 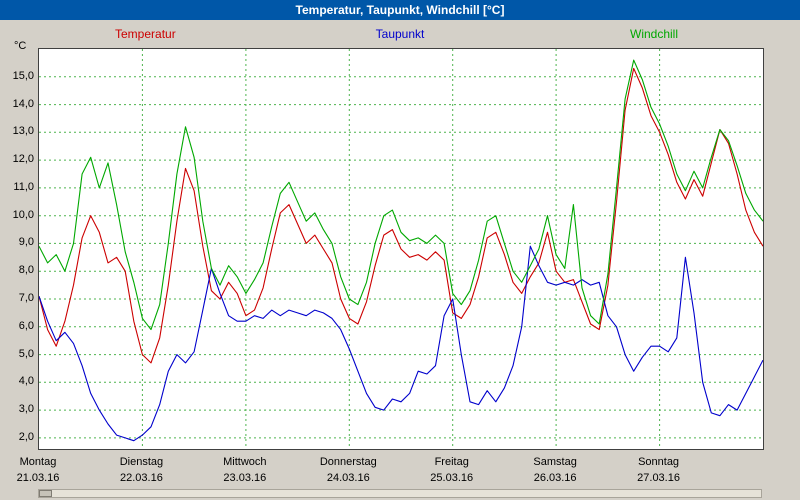 I want to click on y-axis-label: 2,0, so click(x=26, y=436).